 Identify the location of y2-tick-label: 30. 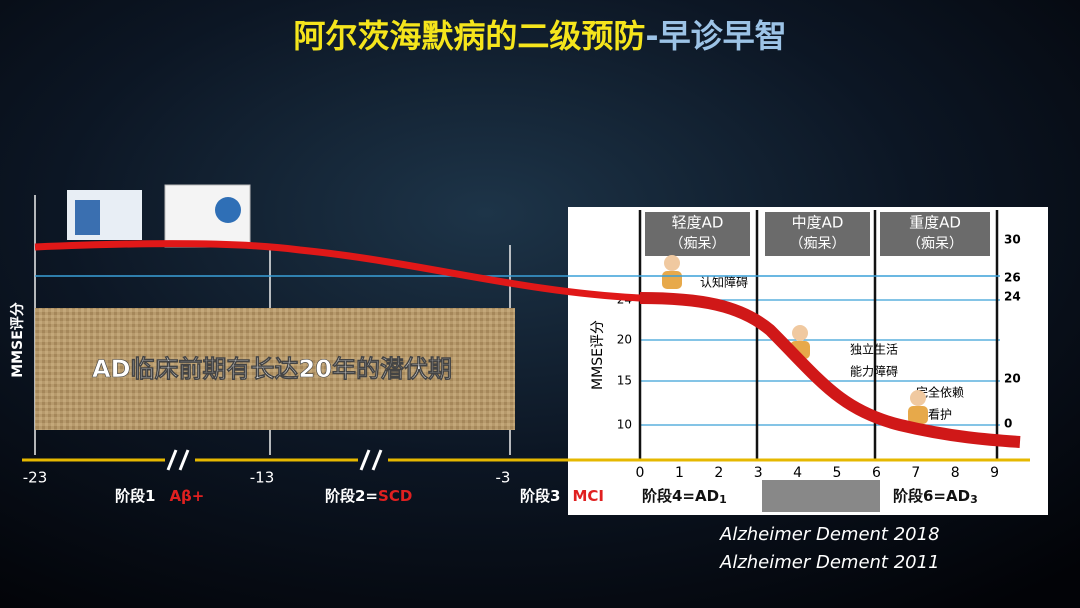
(1012, 240).